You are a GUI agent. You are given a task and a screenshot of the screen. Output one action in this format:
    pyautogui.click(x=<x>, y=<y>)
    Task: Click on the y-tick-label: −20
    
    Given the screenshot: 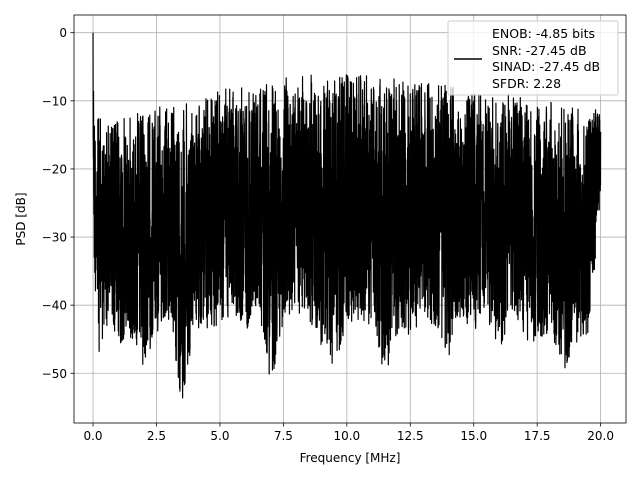 What is the action you would take?
    pyautogui.click(x=54, y=169)
    